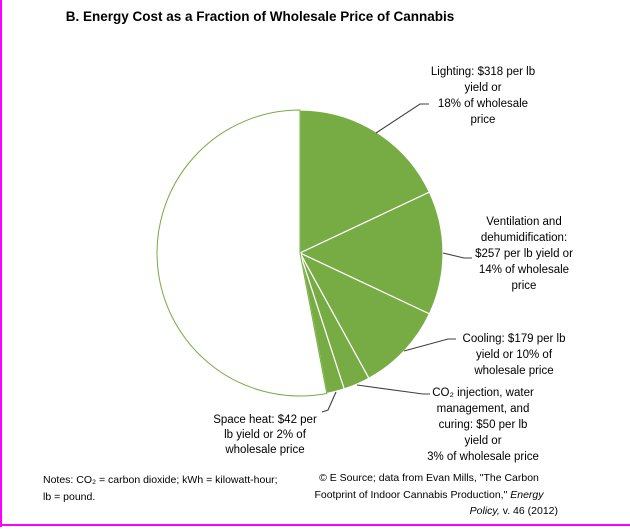 This screenshot has height=529, width=630. I want to click on leader-lines, so click(396, 258).